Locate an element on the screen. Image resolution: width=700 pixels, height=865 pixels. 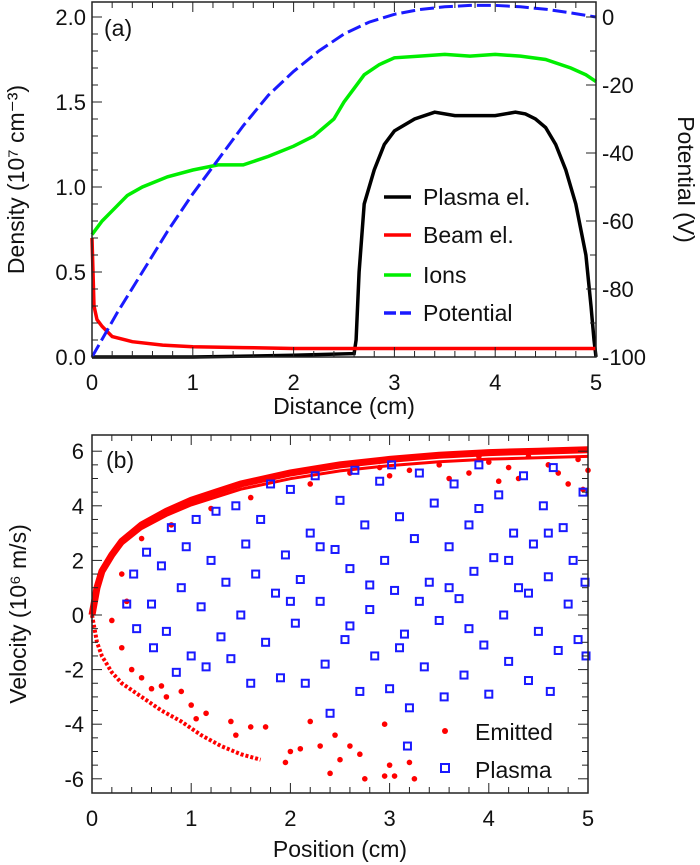
y-tick-label: 2.0 is located at coordinates (70, 17).